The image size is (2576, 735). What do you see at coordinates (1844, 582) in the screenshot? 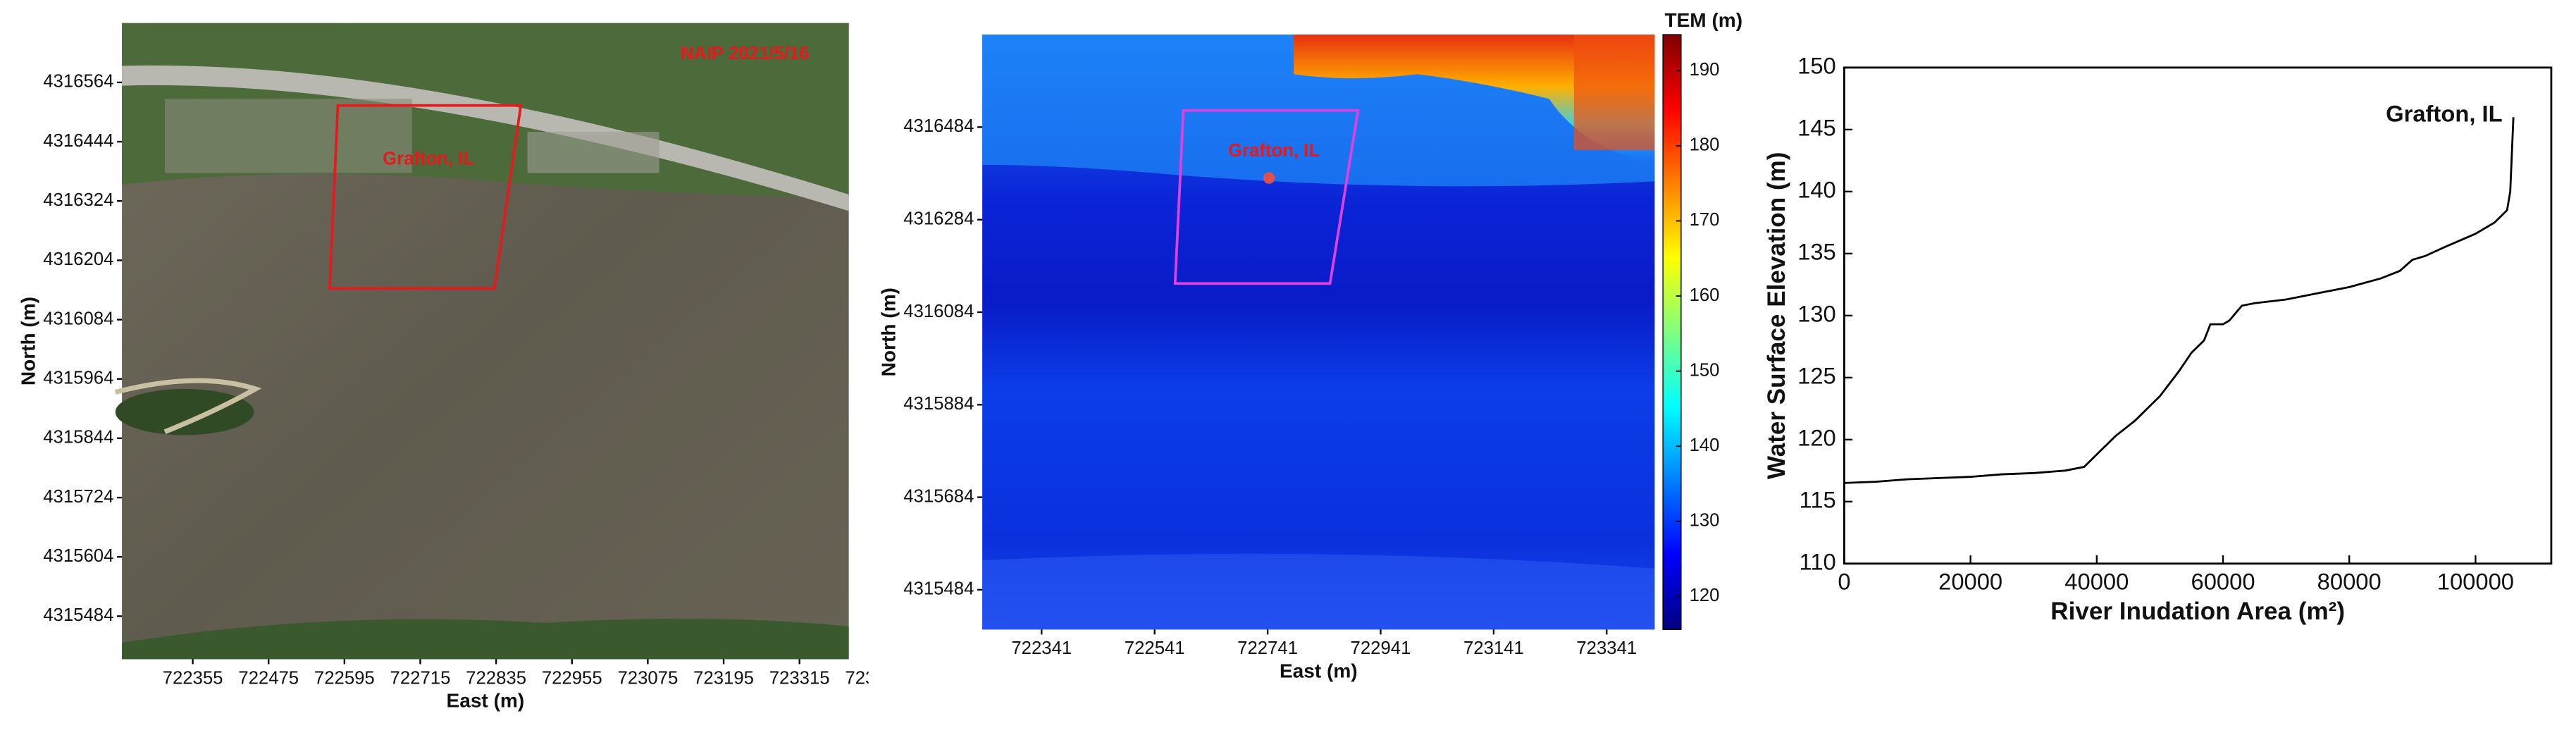
I see `x-tick-label: 0` at bounding box center [1844, 582].